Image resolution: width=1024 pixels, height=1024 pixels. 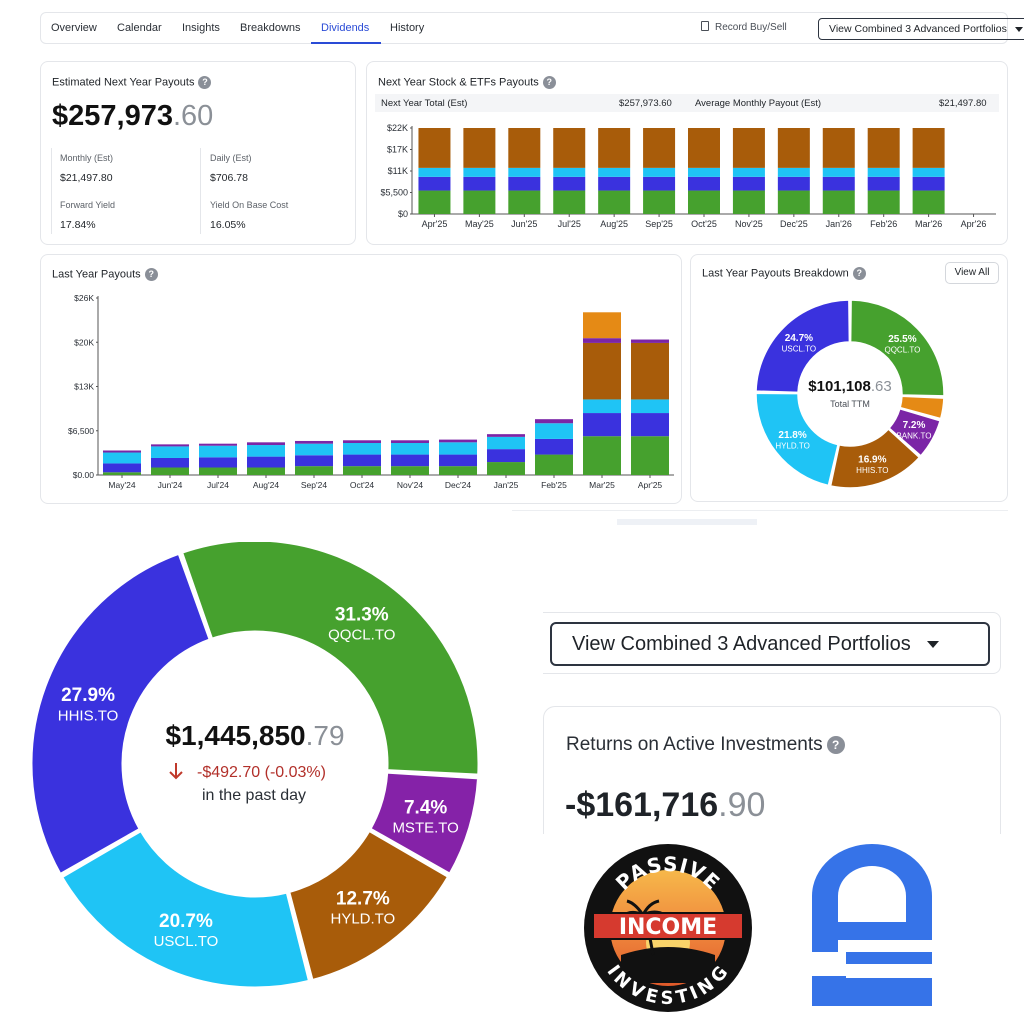 I want to click on record-buy-sell-button: Record Buy/Sell, so click(x=744, y=27).